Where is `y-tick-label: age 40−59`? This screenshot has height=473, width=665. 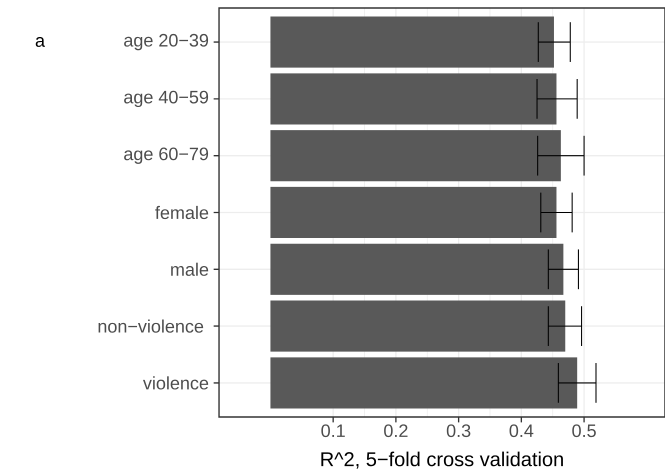
y-tick-label: age 40−59 is located at coordinates (166, 99).